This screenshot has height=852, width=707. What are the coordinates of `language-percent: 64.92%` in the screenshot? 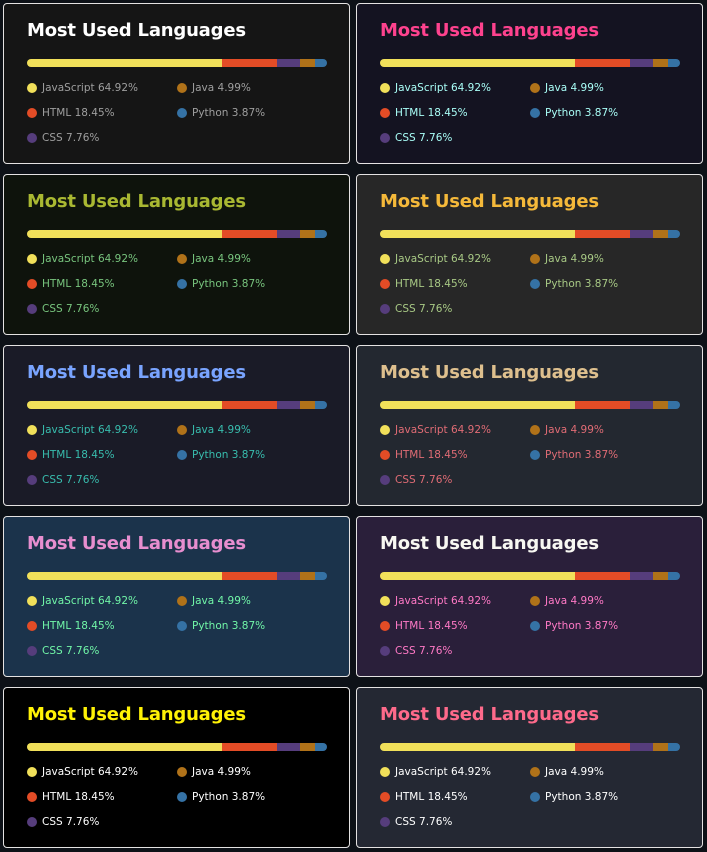 It's located at (118, 772).